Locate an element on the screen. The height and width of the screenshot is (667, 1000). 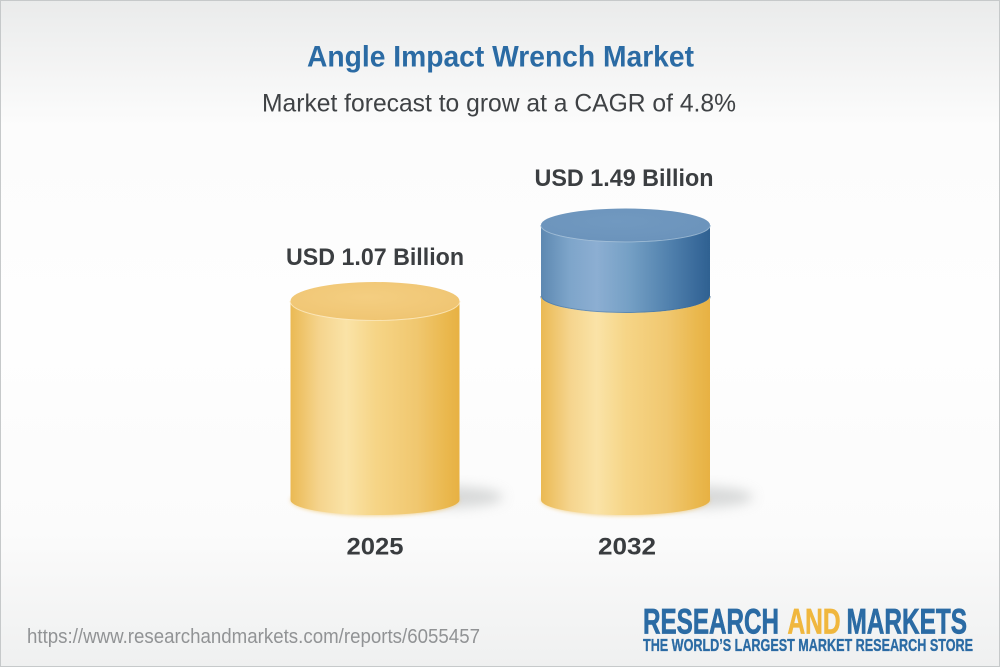
svg-text: MARKETS is located at coordinates (907, 622).